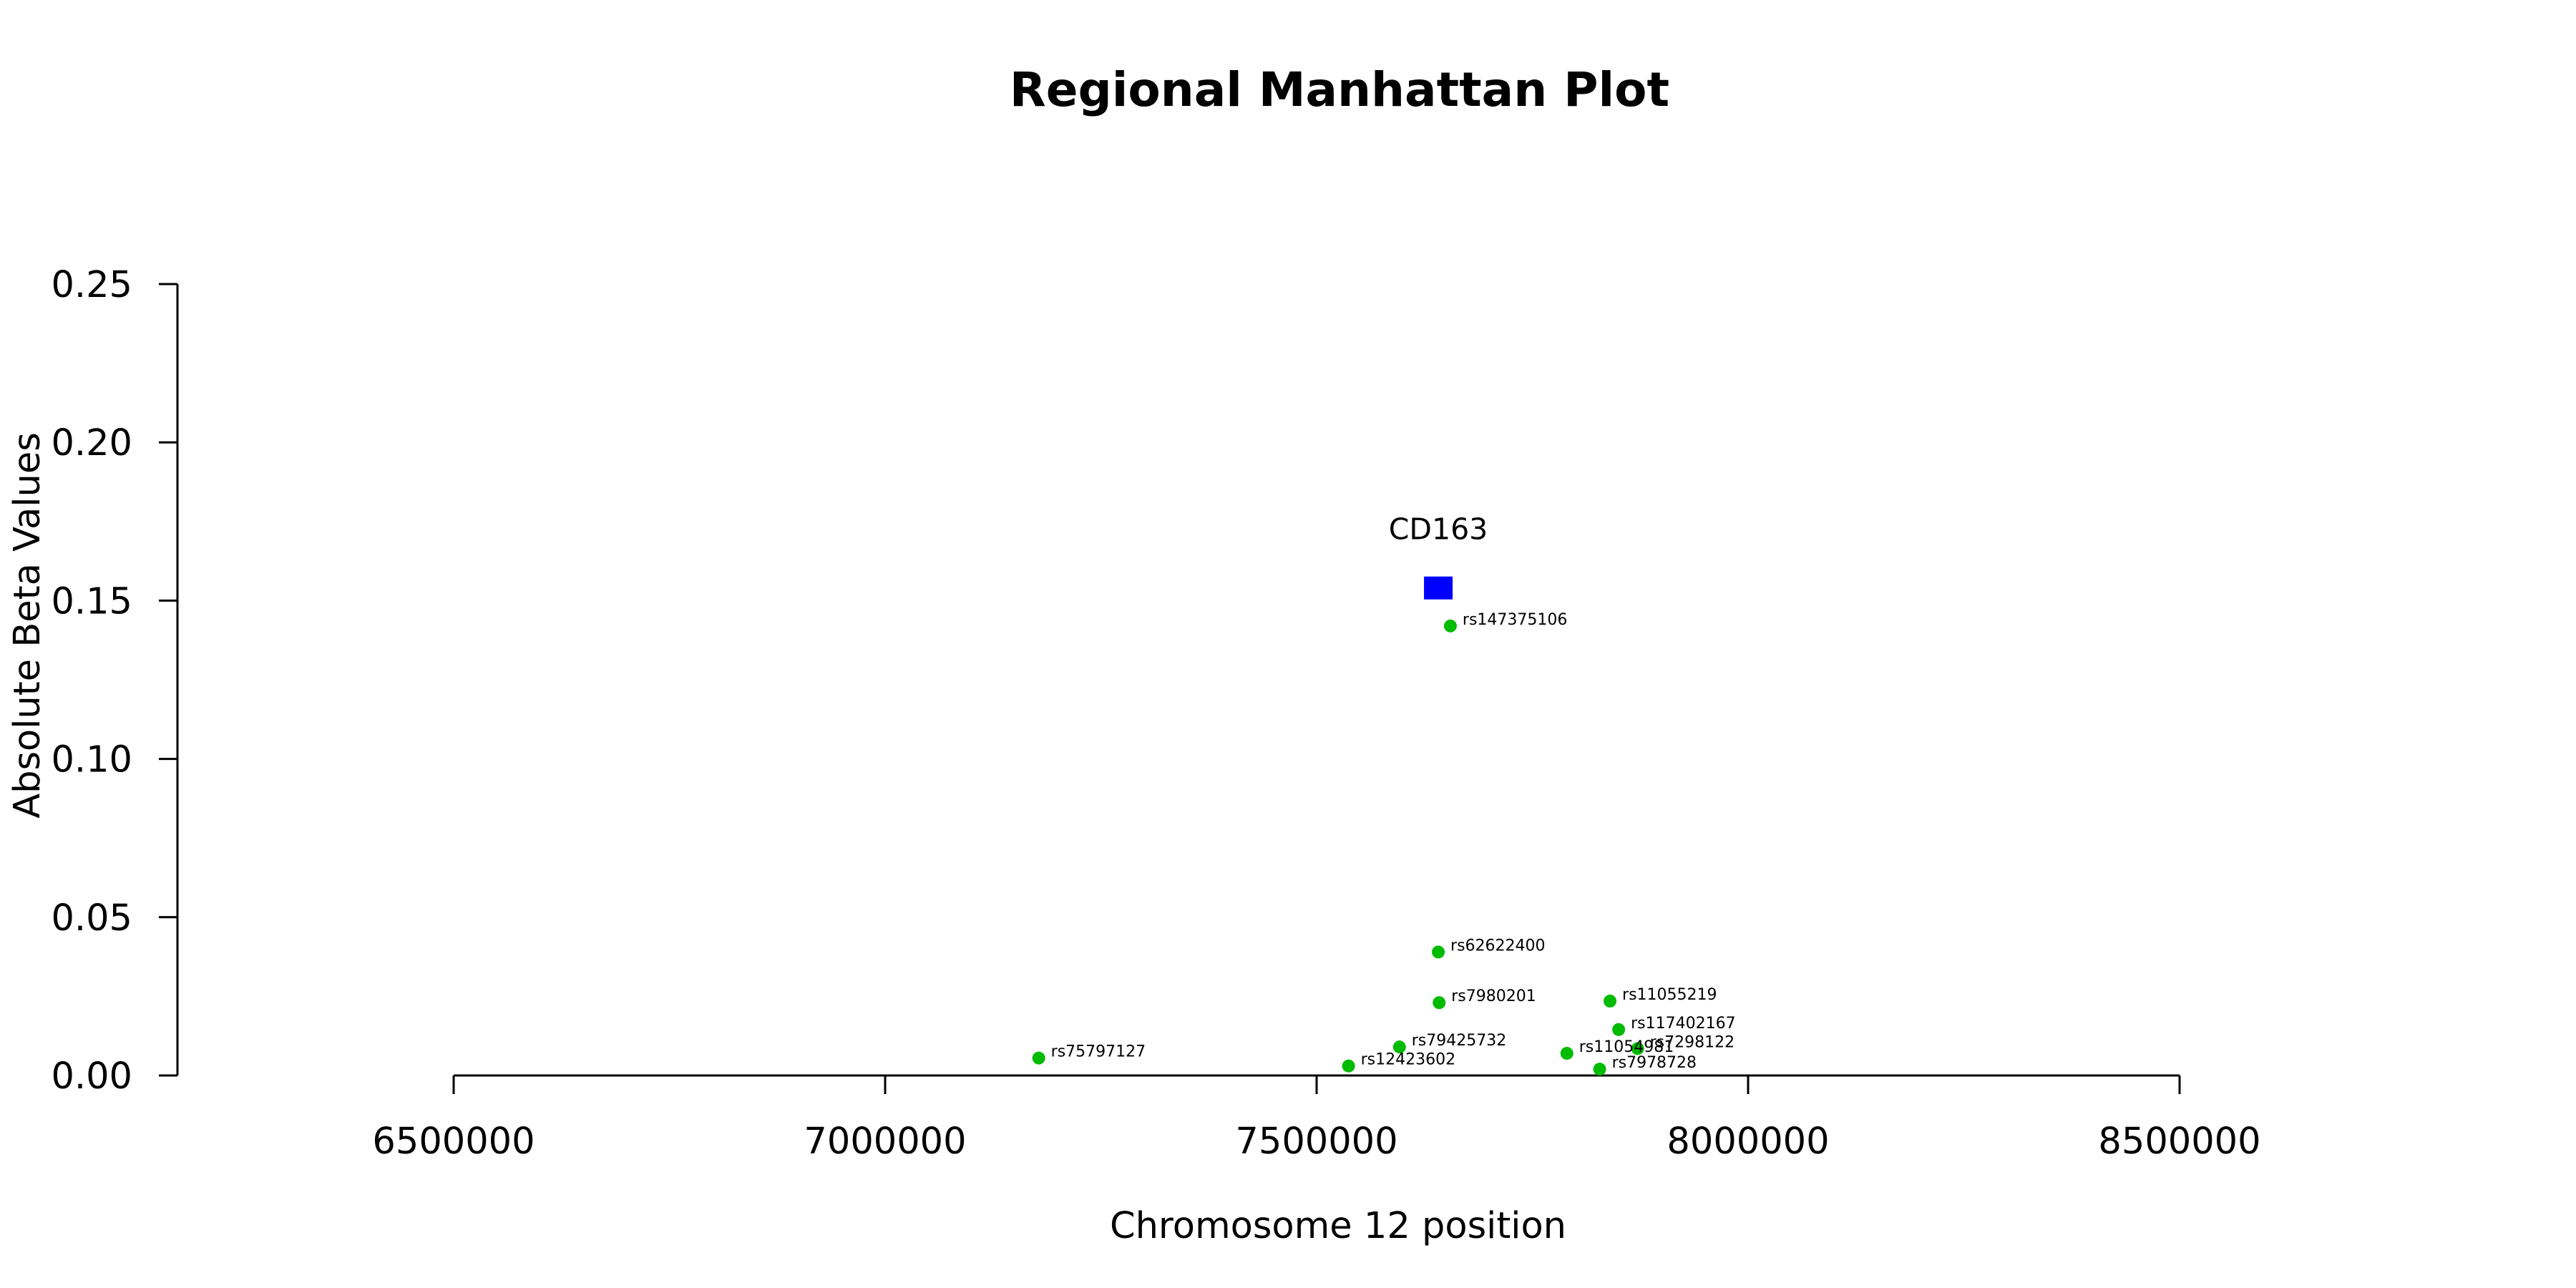 This screenshot has width=2576, height=1288. What do you see at coordinates (91, 918) in the screenshot?
I see `y-tick-label: 0.05` at bounding box center [91, 918].